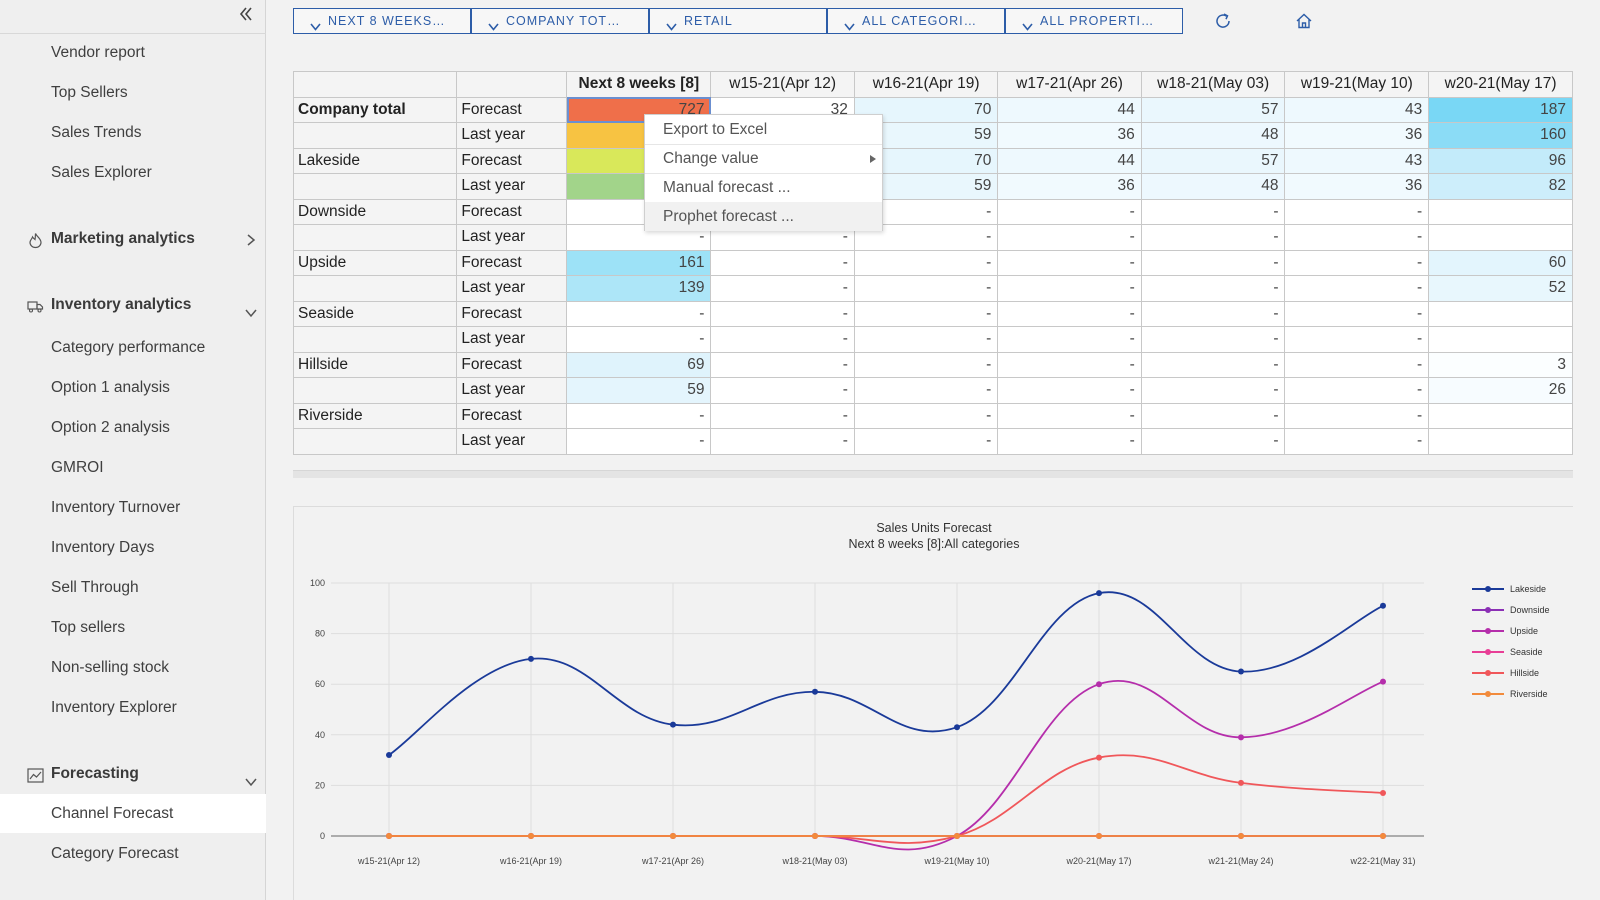 Image resolution: width=1600 pixels, height=900 pixels. Describe the element at coordinates (639, 364) in the screenshot. I see `table-cell: 69` at that location.